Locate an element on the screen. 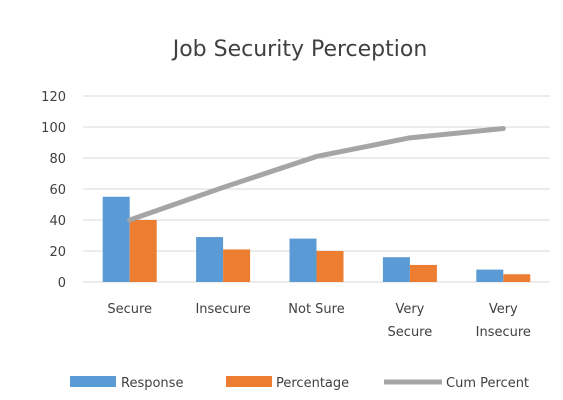 This screenshot has height=400, width=563. legend-label-percentage: Percentage is located at coordinates (312, 383).